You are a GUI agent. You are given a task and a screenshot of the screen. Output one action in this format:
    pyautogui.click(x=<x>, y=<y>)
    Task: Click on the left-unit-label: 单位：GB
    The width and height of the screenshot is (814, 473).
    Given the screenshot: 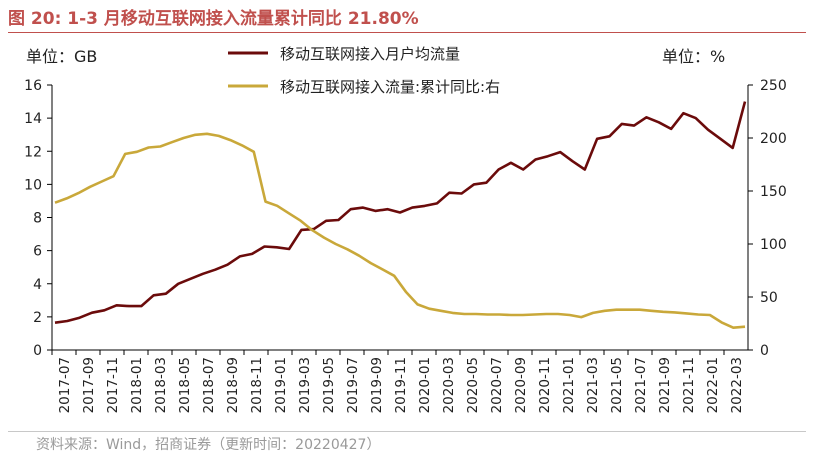 What is the action you would take?
    pyautogui.click(x=61, y=56)
    